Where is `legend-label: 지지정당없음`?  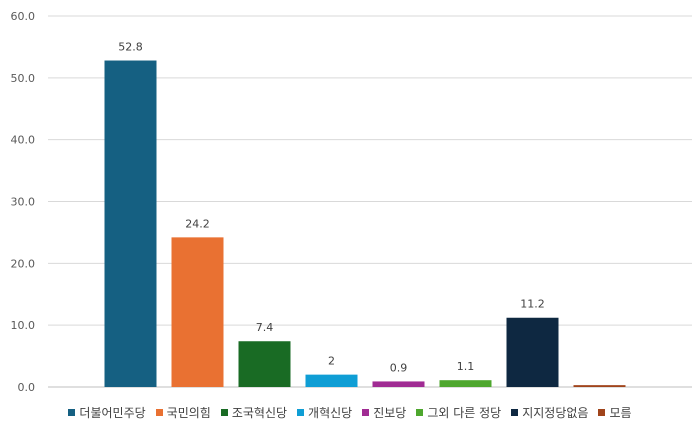 legend-label: 지지정당없음 is located at coordinates (555, 413).